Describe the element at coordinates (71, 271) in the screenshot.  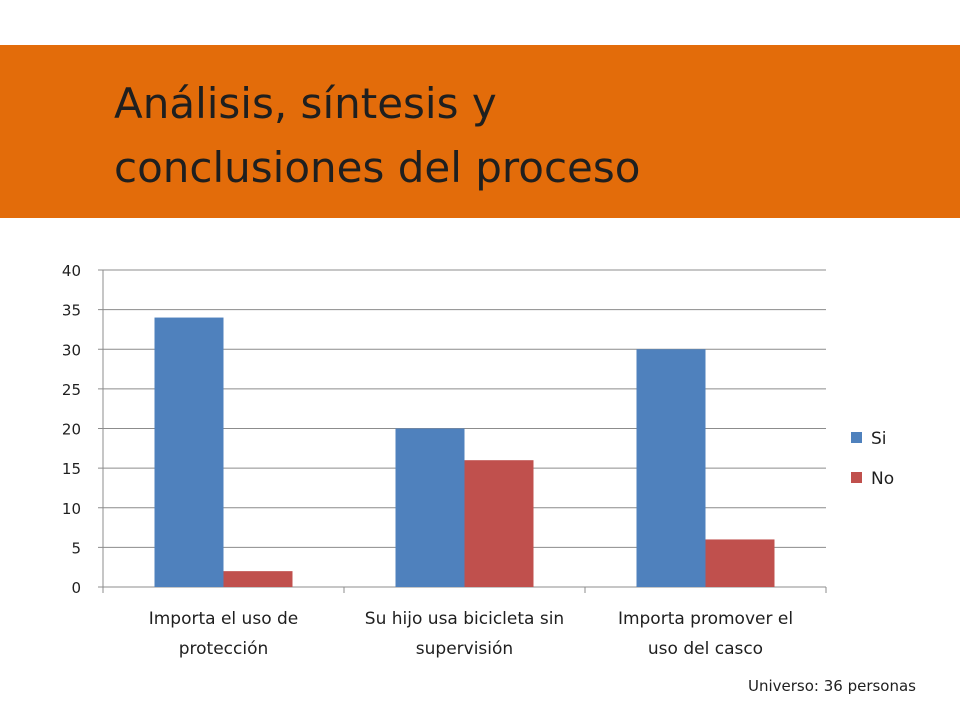
I see `y-tick-label: 40` at that location.